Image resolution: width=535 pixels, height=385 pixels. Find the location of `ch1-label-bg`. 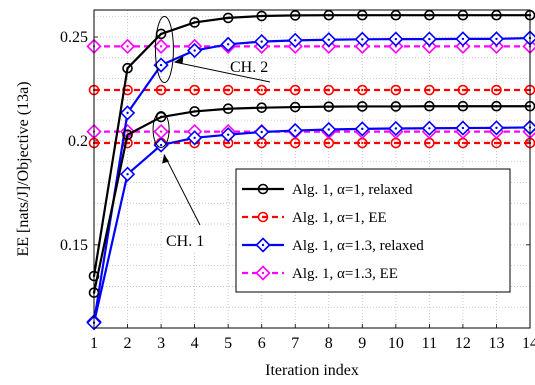

ch1-label-bg is located at coordinates (195, 240).